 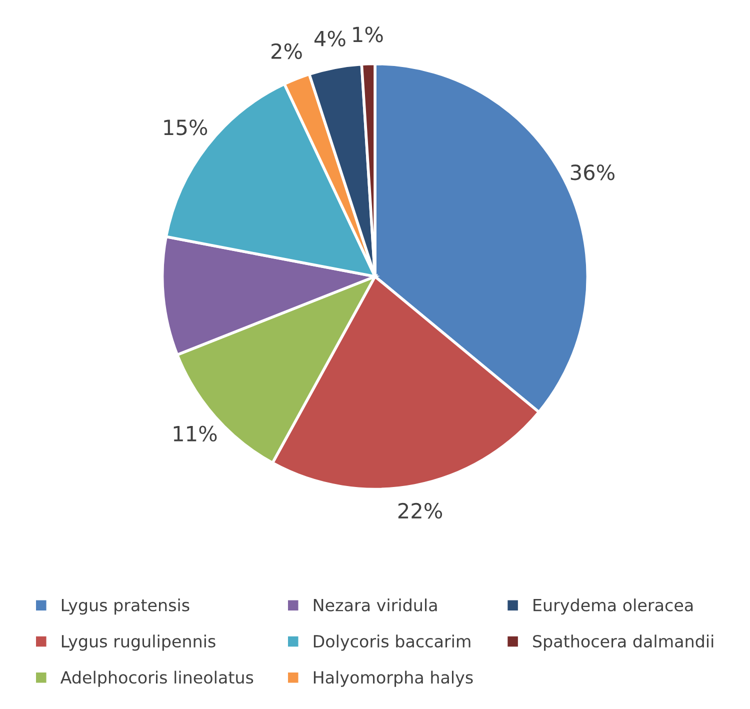 I want to click on legend-label: Halyomorpha halys, so click(x=393, y=678).